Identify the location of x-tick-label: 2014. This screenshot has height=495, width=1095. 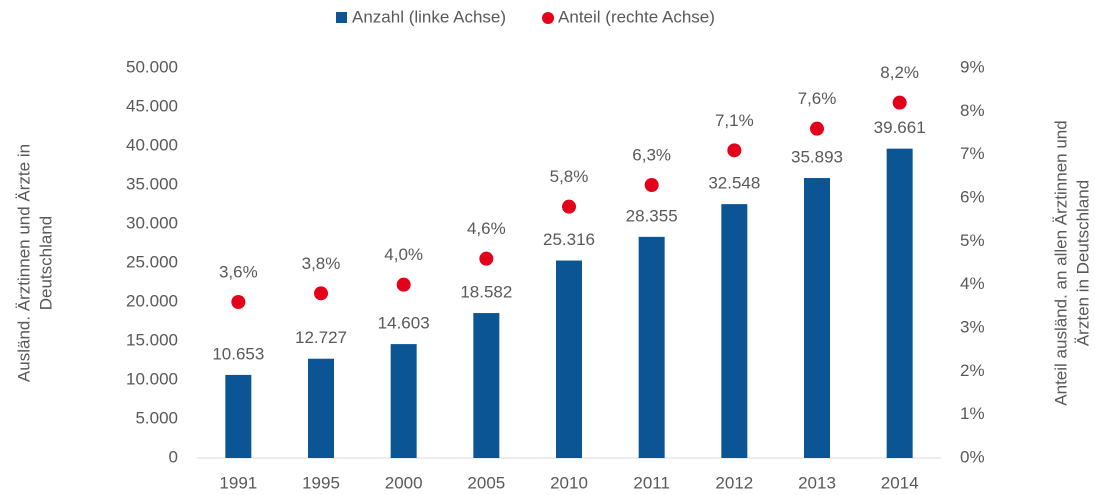
(900, 482).